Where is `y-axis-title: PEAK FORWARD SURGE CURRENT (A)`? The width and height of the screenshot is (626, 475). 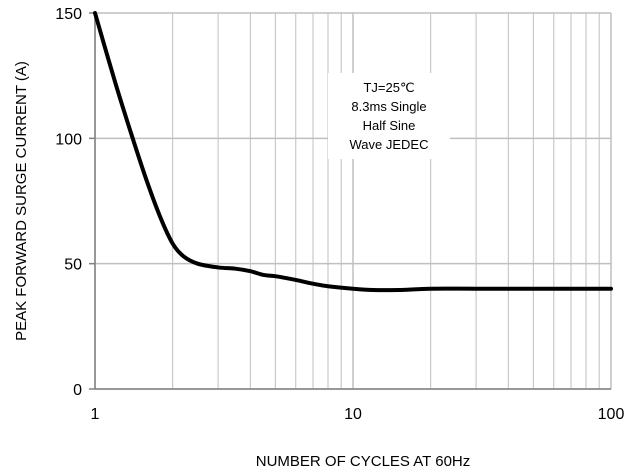 y-axis-title: PEAK FORWARD SURGE CURRENT (A) is located at coordinates (21, 201).